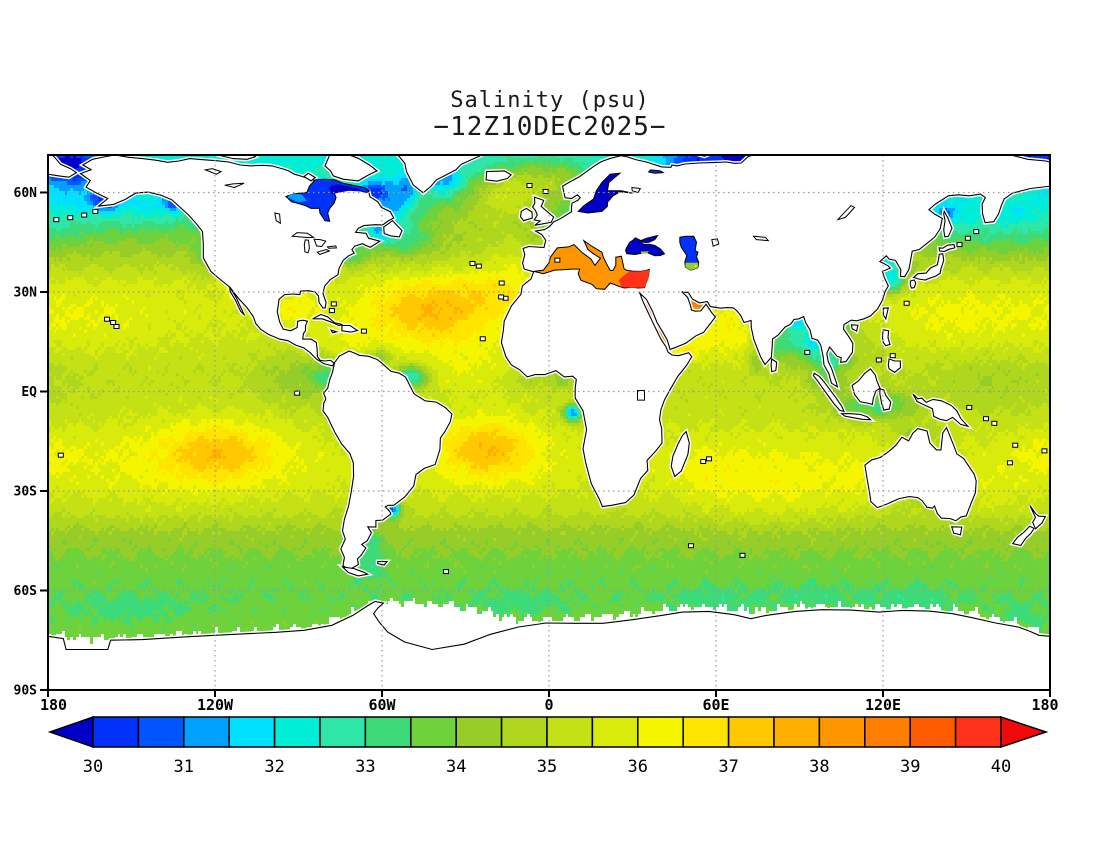  I want to click on landmass-cuba, so click(327, 320).